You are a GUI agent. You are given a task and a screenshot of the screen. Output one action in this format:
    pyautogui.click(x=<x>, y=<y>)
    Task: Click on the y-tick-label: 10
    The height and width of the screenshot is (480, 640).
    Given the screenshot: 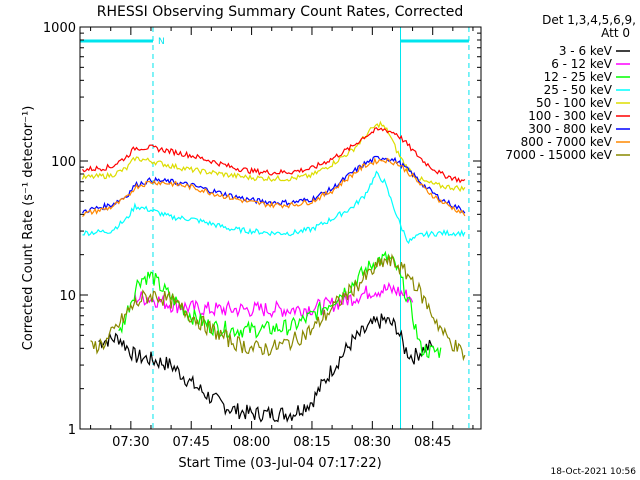 What is the action you would take?
    pyautogui.click(x=67, y=296)
    